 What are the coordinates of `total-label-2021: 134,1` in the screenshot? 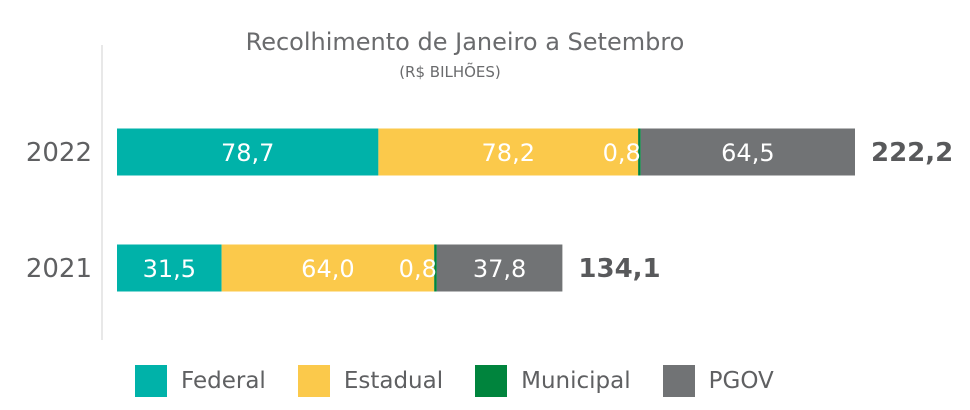 It's located at (619, 269).